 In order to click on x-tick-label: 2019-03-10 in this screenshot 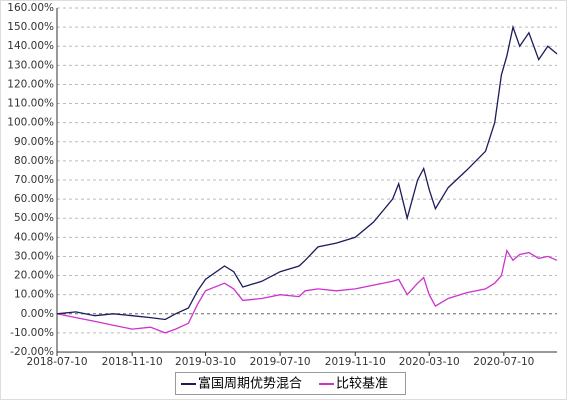, I will do `click(205, 362)`.